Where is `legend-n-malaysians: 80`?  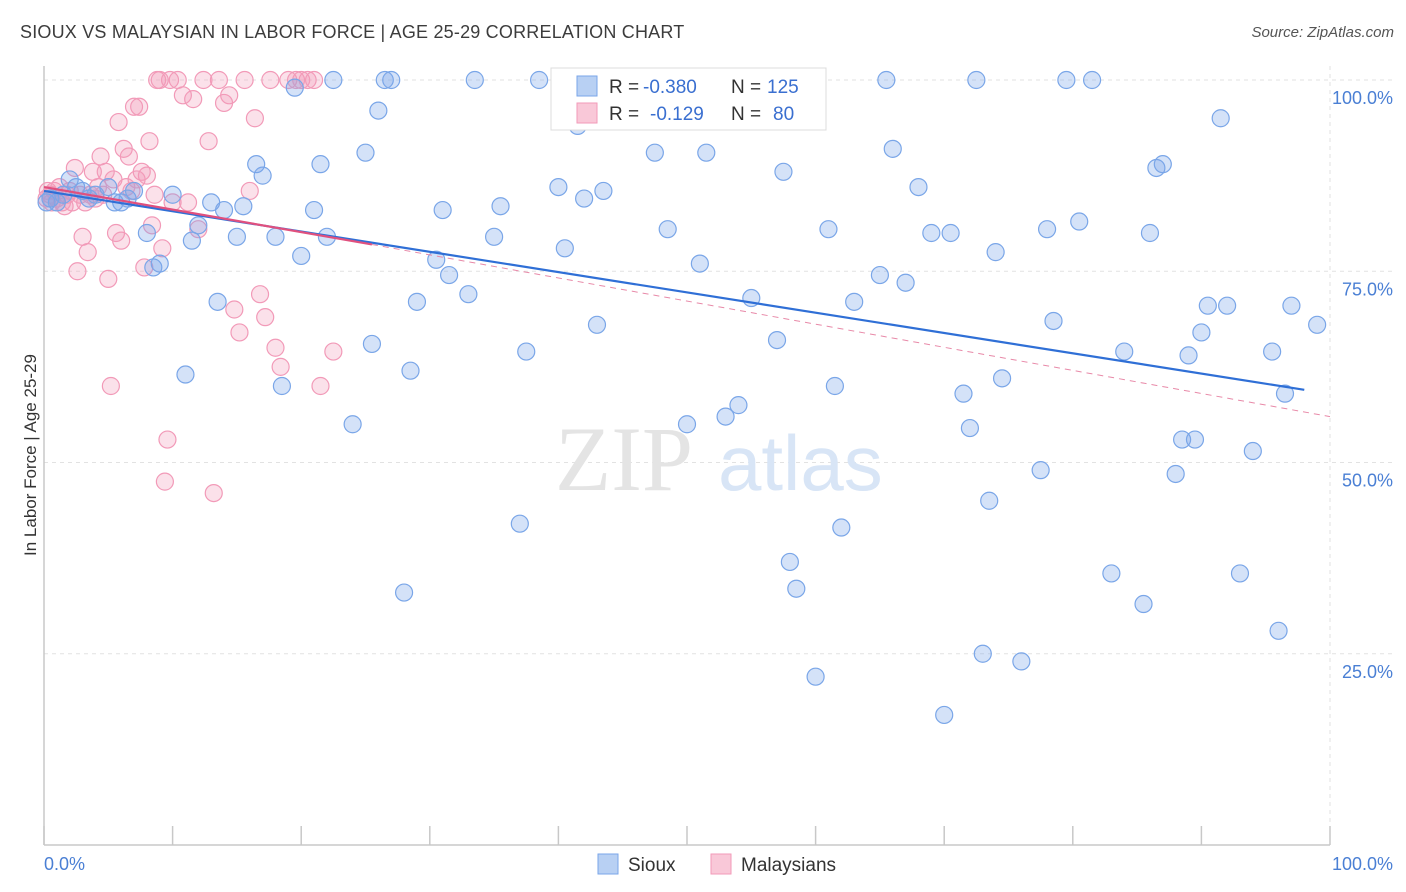
legend-n-malaysians: 80 is located at coordinates (783, 114).